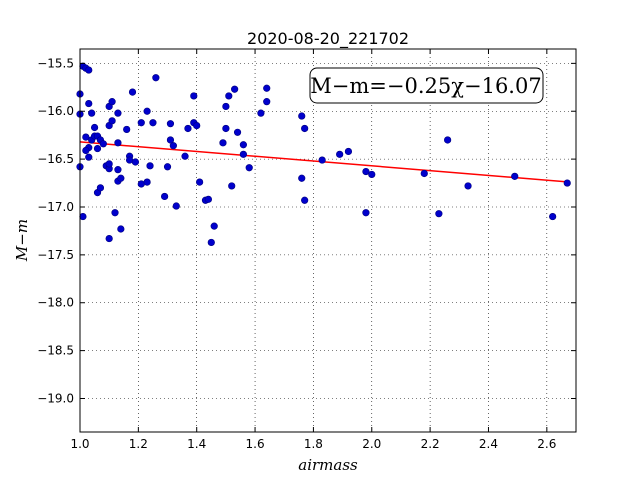 The height and width of the screenshot is (480, 640). I want to click on x-tick-label: 1.2, so click(138, 444).